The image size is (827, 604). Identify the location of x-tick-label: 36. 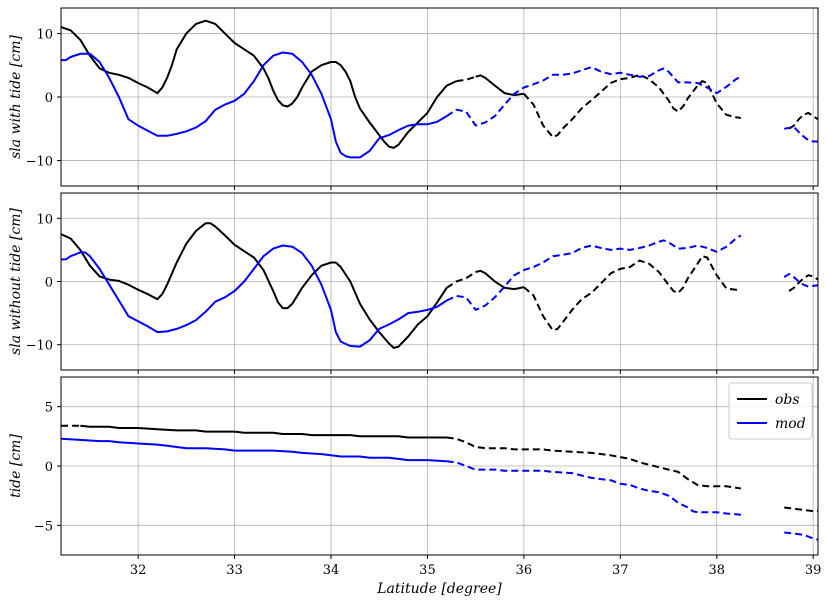
(524, 570).